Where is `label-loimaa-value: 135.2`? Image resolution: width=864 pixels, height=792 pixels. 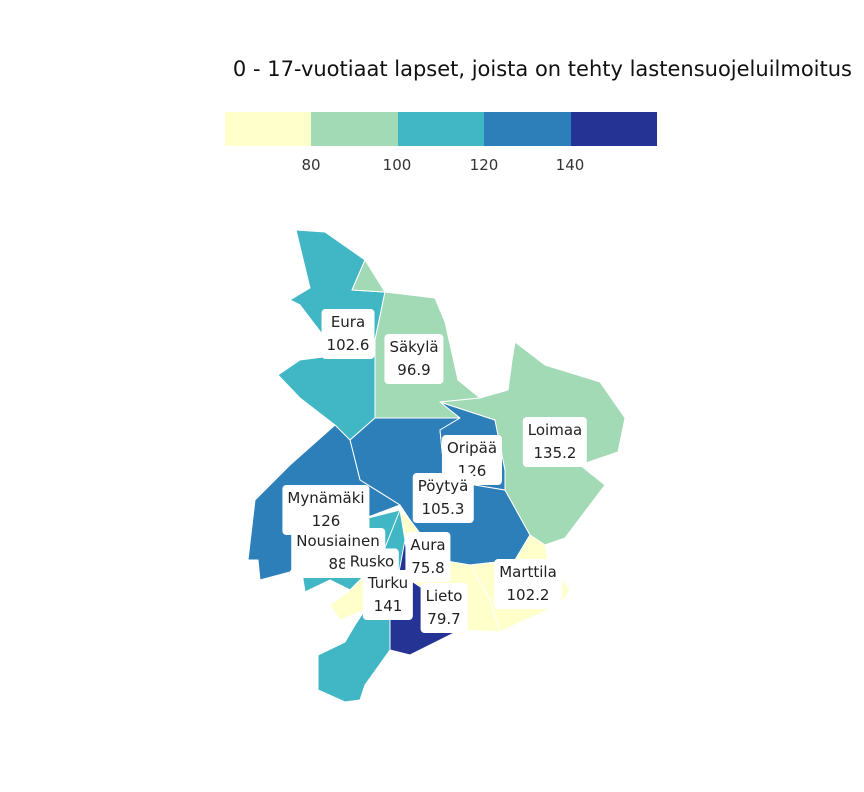
label-loimaa-value: 135.2 is located at coordinates (555, 453).